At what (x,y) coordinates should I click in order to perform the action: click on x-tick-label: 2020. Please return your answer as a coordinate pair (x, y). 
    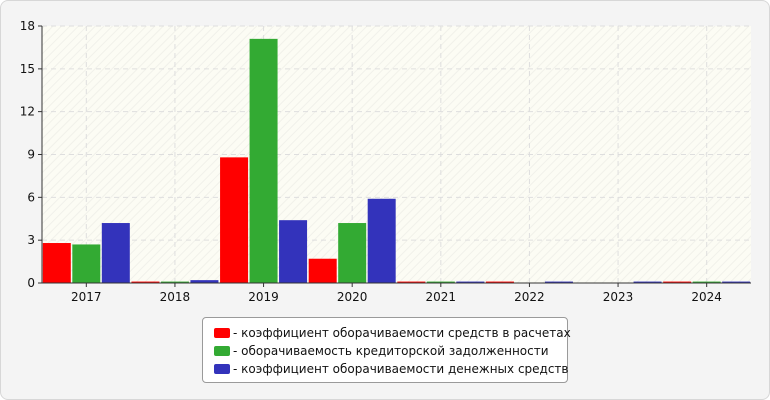
    Looking at the image, I should click on (352, 297).